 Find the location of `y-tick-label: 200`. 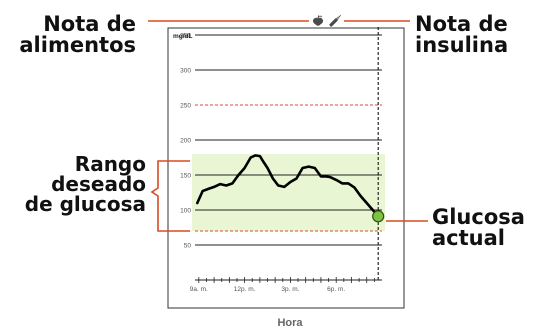

y-tick-label: 200 is located at coordinates (185, 141).